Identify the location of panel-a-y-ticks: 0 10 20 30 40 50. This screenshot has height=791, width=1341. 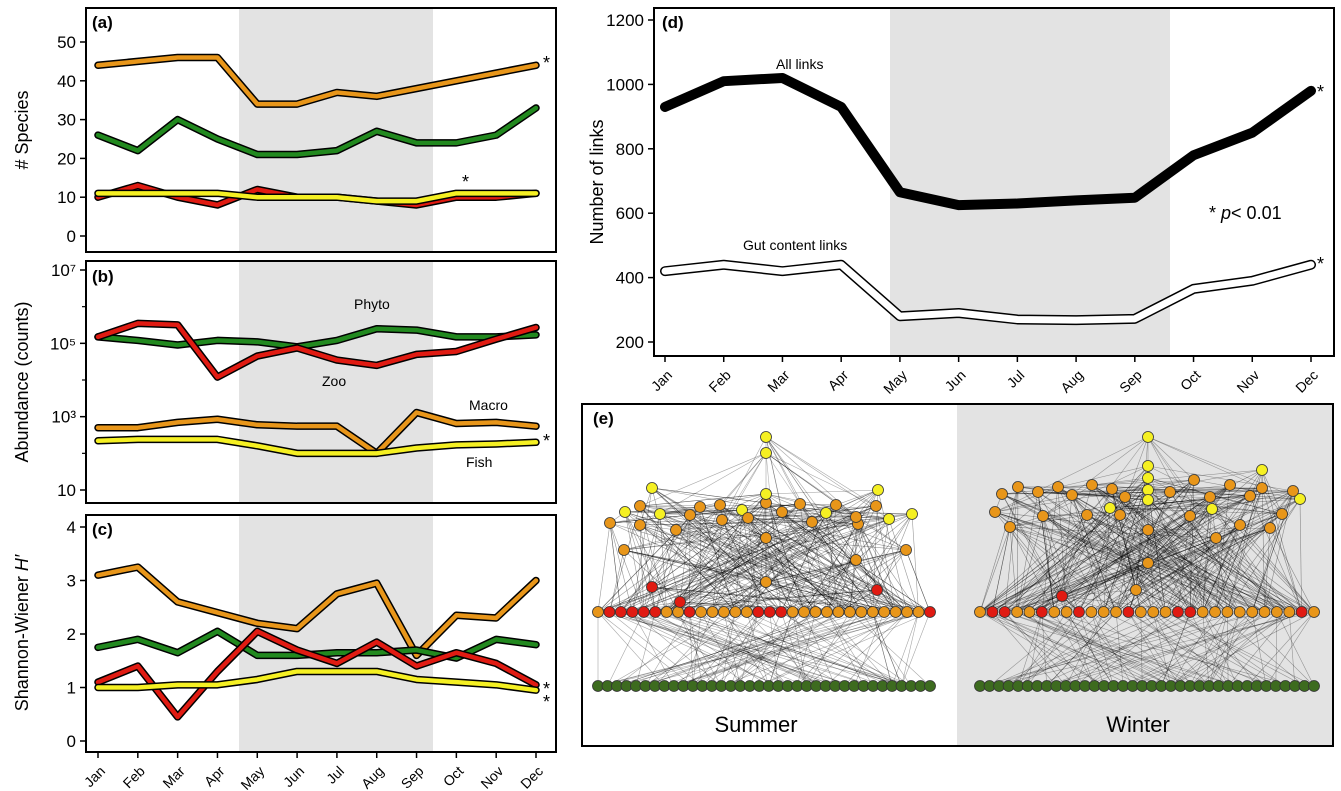
(71, 139).